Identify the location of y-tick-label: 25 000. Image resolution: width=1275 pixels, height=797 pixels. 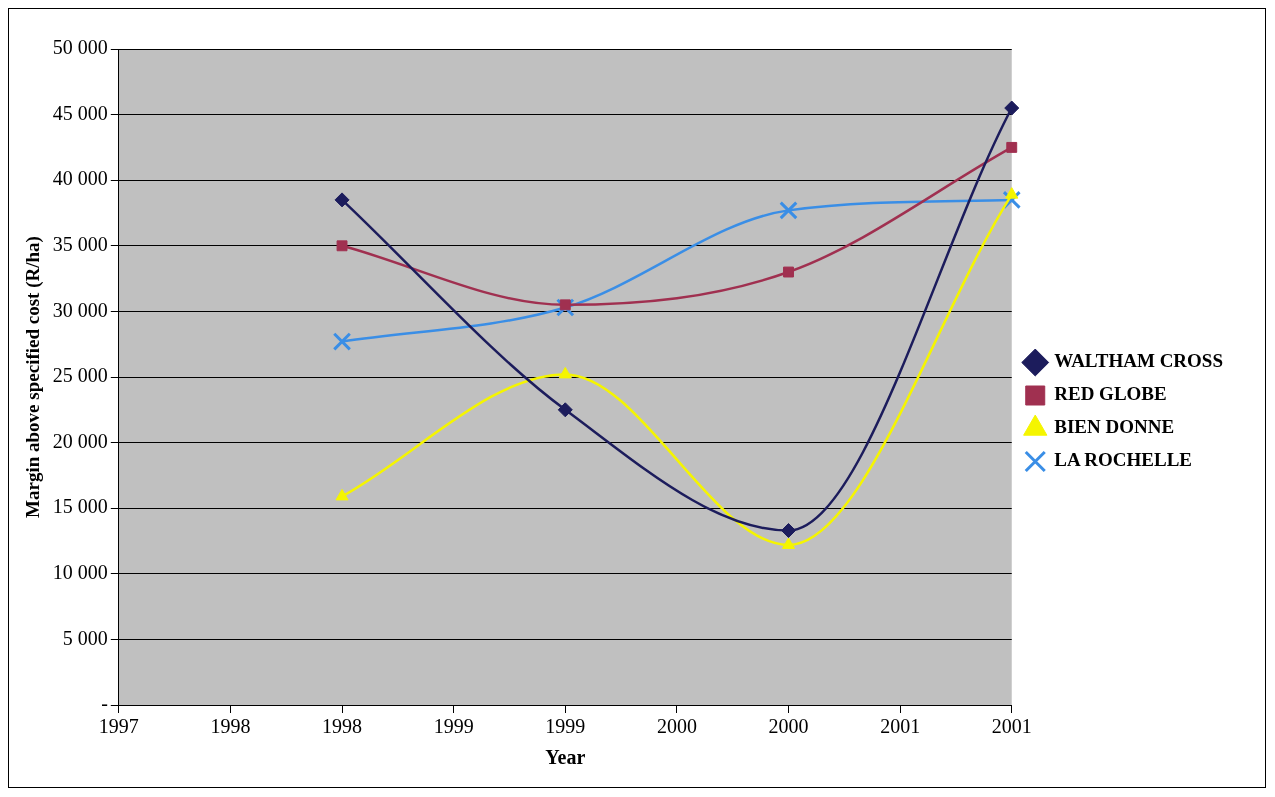
(80, 375).